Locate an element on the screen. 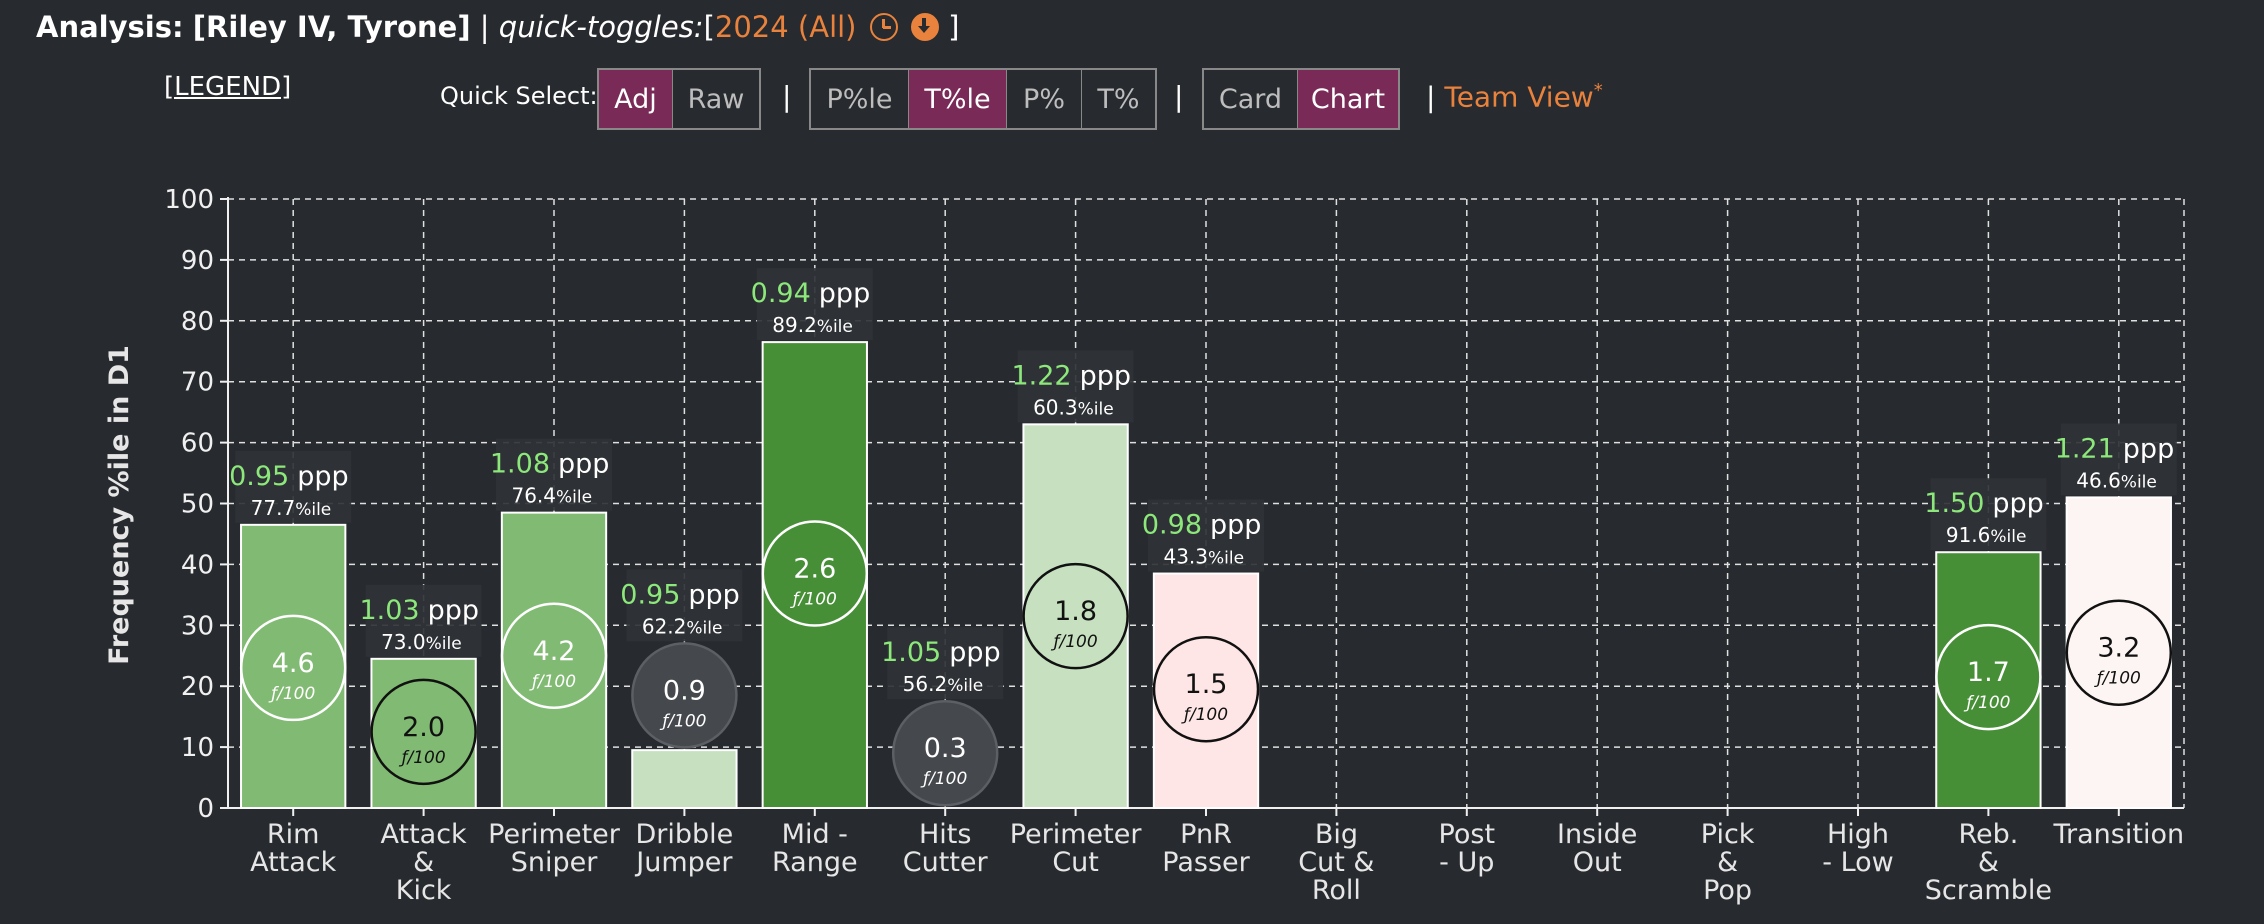  frequency-bubble: 0.3 ƒ/100 is located at coordinates (945, 753).